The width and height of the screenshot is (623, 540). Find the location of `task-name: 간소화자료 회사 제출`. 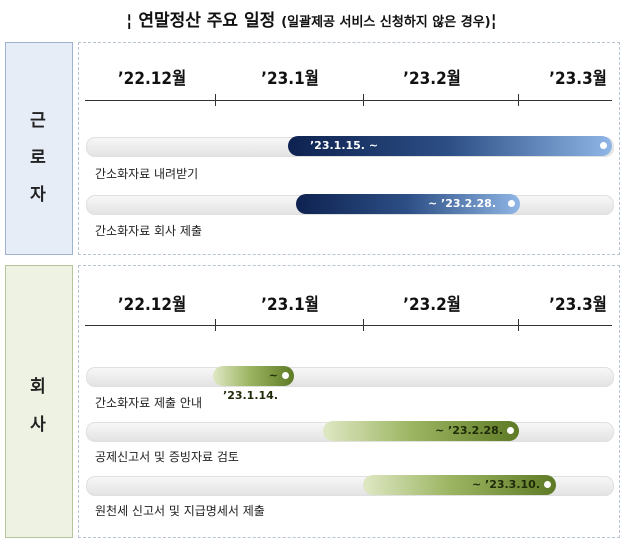

task-name: 간소화자료 회사 제출 is located at coordinates (148, 231).